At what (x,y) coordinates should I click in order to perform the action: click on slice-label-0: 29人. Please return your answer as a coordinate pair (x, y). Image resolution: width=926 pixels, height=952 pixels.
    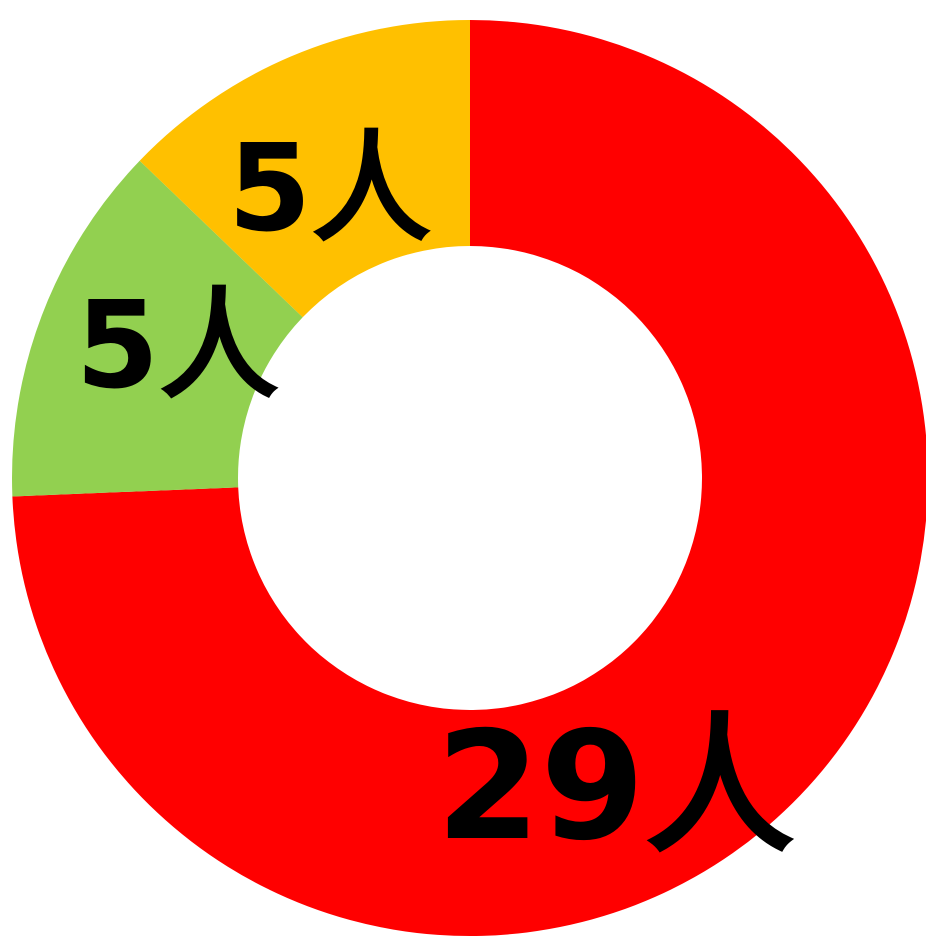
    Looking at the image, I should click on (615, 787).